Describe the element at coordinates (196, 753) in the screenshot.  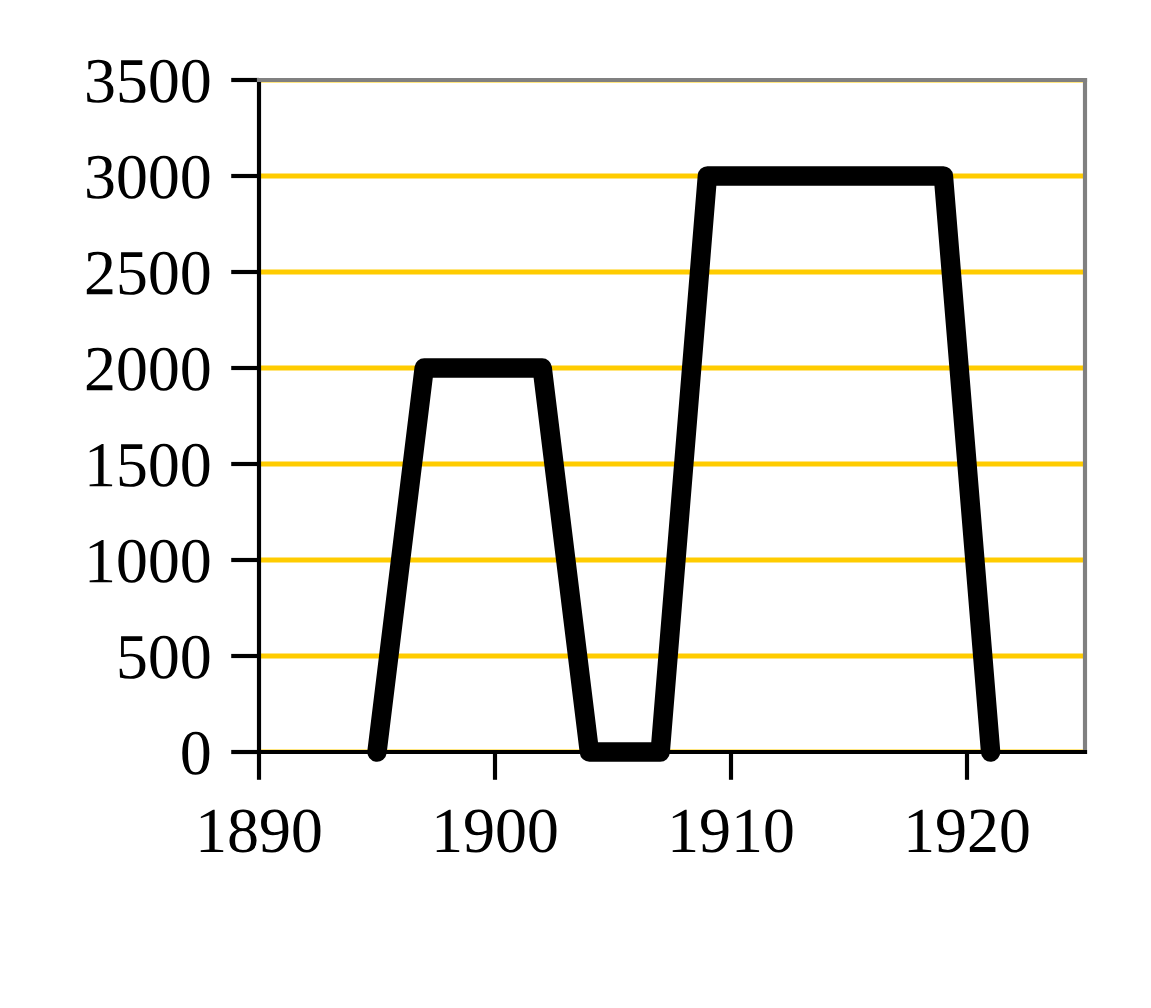
I see `y-tick-label: 0` at that location.